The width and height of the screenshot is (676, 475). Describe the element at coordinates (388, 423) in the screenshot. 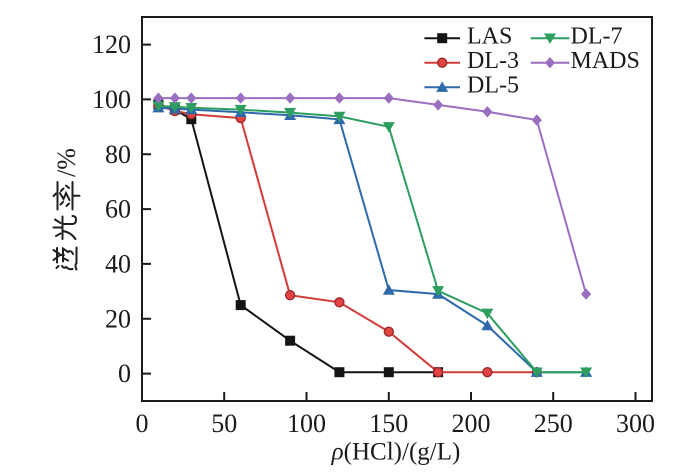

I see `svg-text: 150` at that location.